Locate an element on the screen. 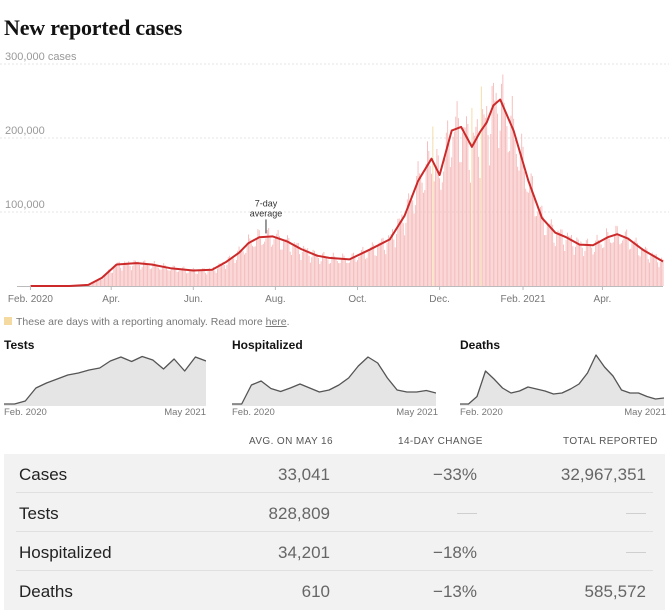  mini-chart-deaths: Deaths Feb. 2020 May 2021 is located at coordinates (564, 380).